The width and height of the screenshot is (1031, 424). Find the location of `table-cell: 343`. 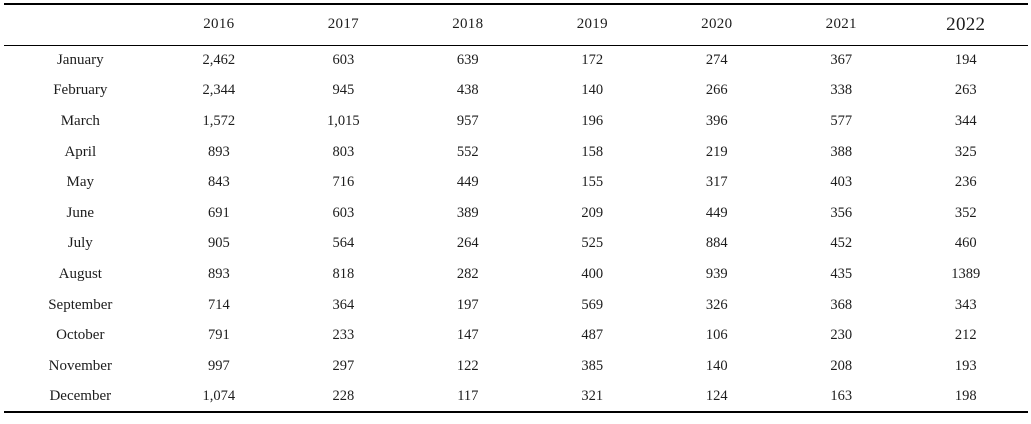

table-cell: 343 is located at coordinates (965, 304).